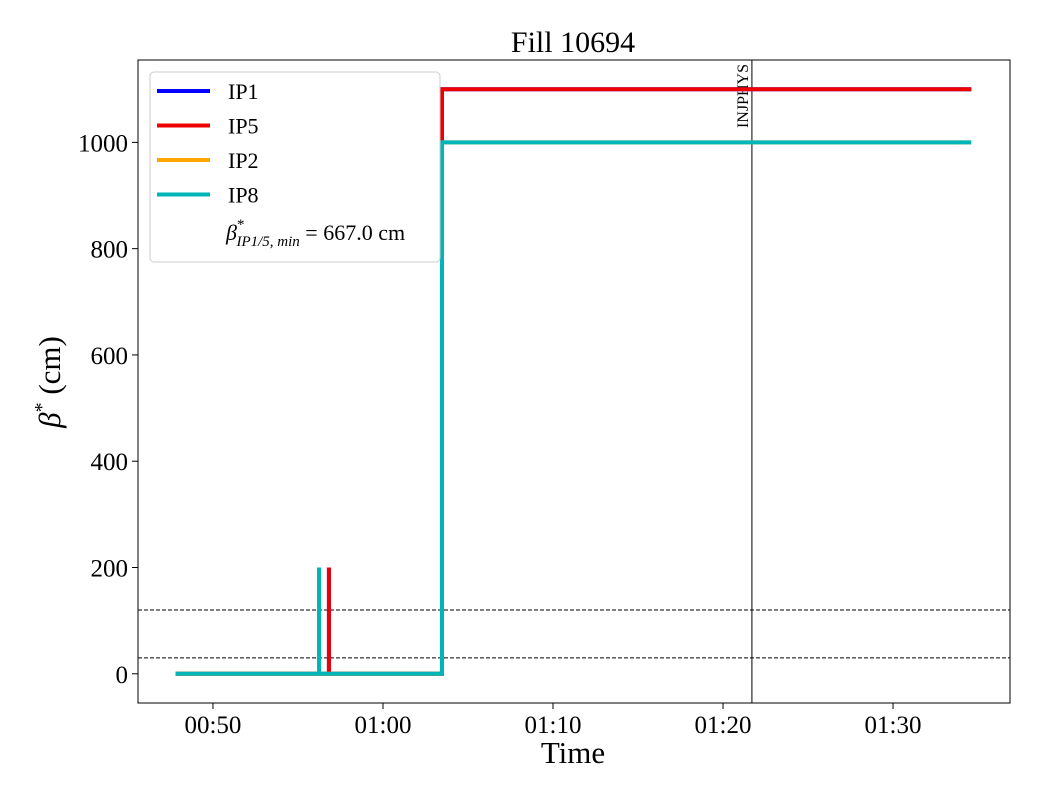 The height and width of the screenshot is (800, 1040). Describe the element at coordinates (243, 195) in the screenshot. I see `legend-label: IP8` at that location.